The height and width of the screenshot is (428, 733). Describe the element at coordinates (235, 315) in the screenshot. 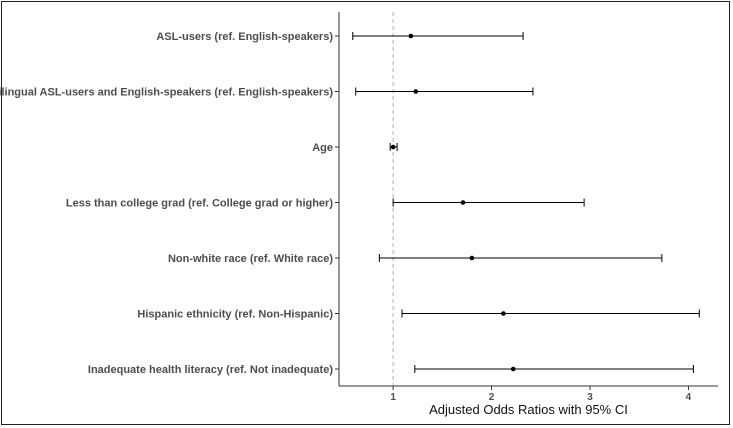

I see `row-label: Hispanic ethnicity (ref. Non-Hispanic)` at that location.